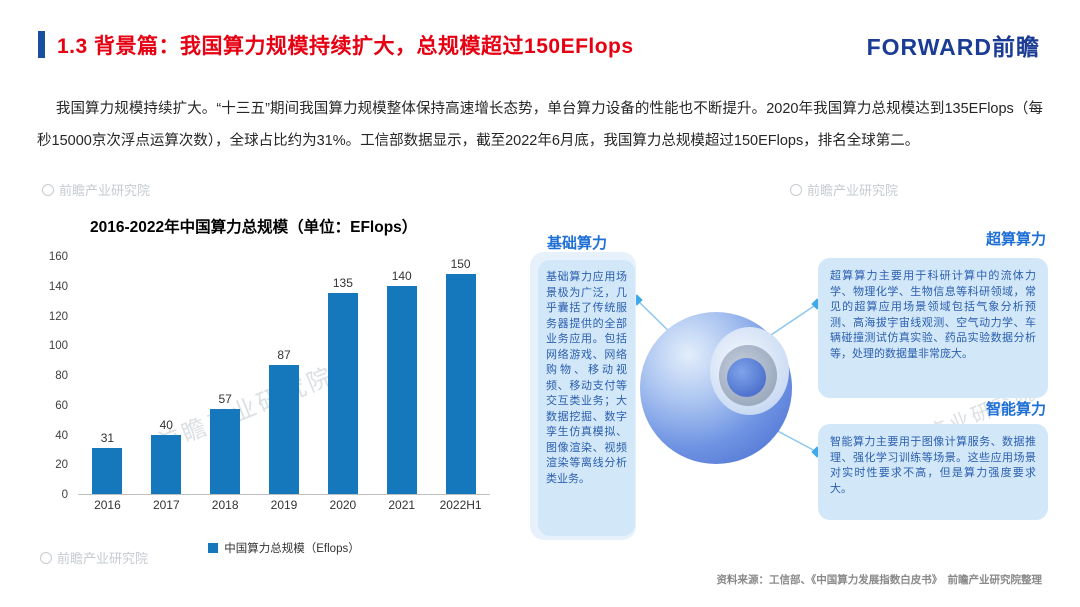 This screenshot has height=607, width=1080. Describe the element at coordinates (61, 465) in the screenshot. I see `y-tick-label: 20` at that location.